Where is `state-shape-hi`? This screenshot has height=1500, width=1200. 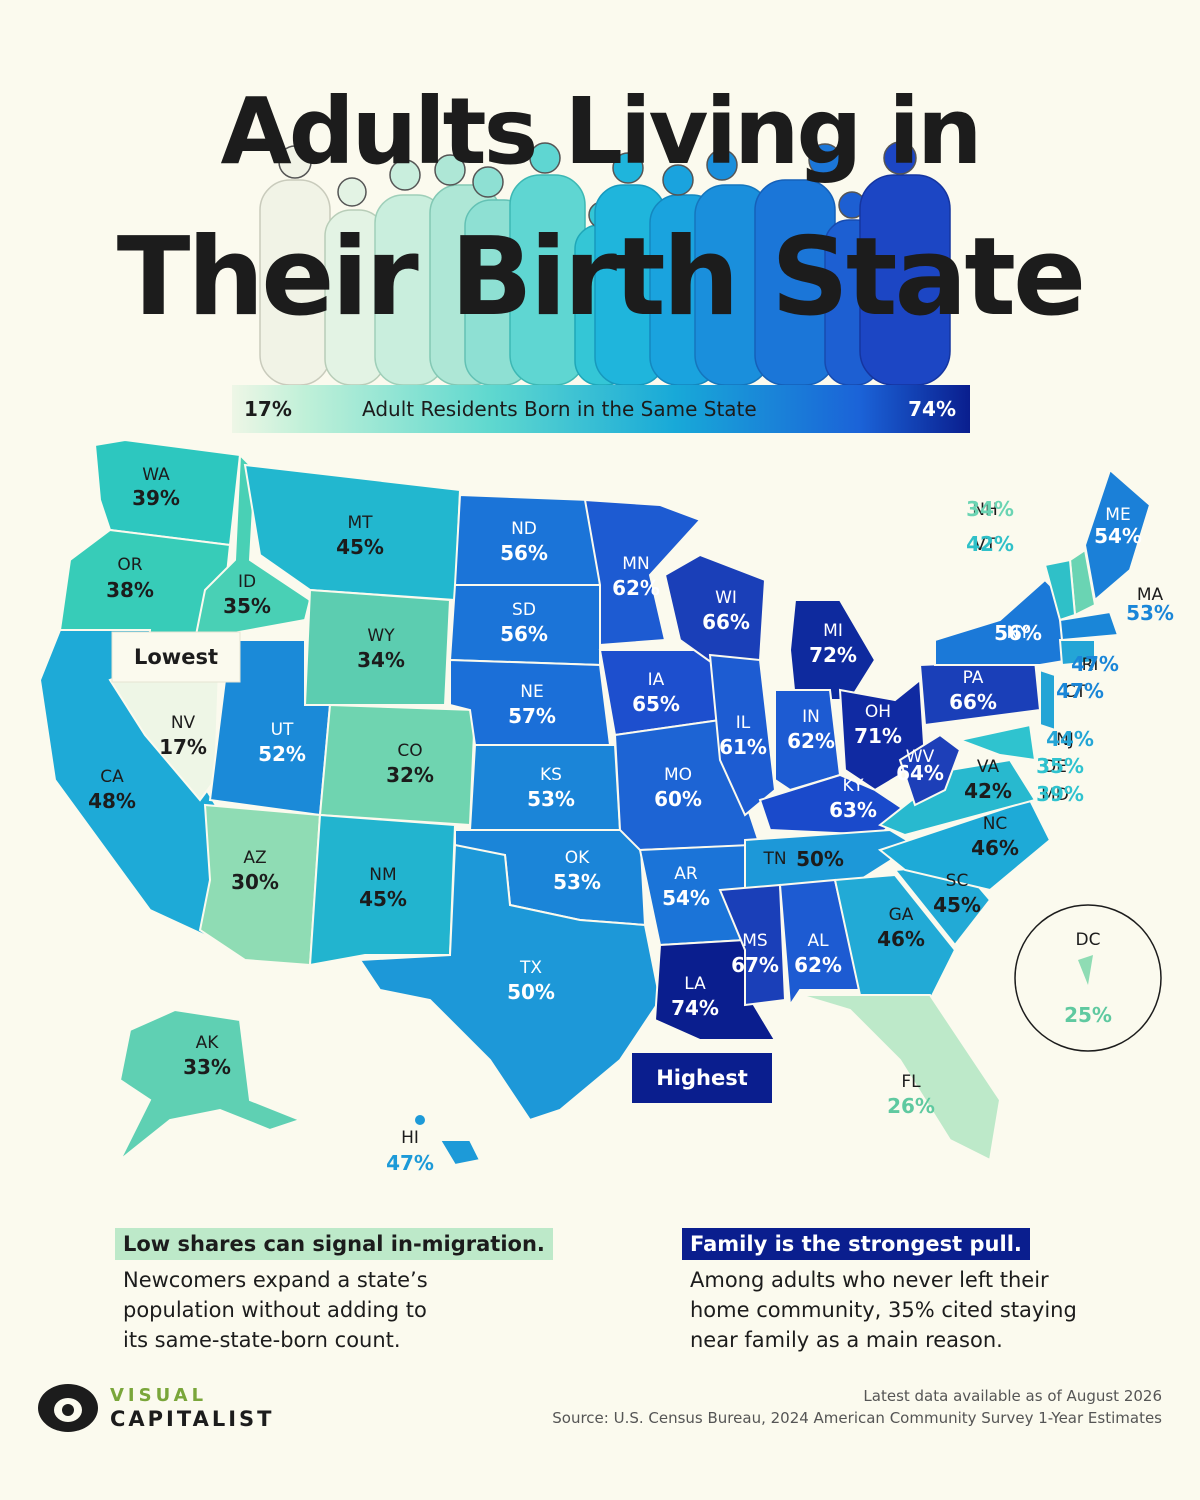 state-shape-hi is located at coordinates (460, 1153).